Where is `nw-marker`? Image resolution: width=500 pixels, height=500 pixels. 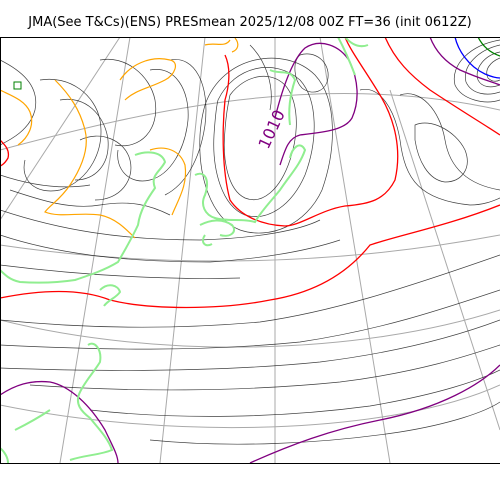
nw-marker is located at coordinates (17, 85).